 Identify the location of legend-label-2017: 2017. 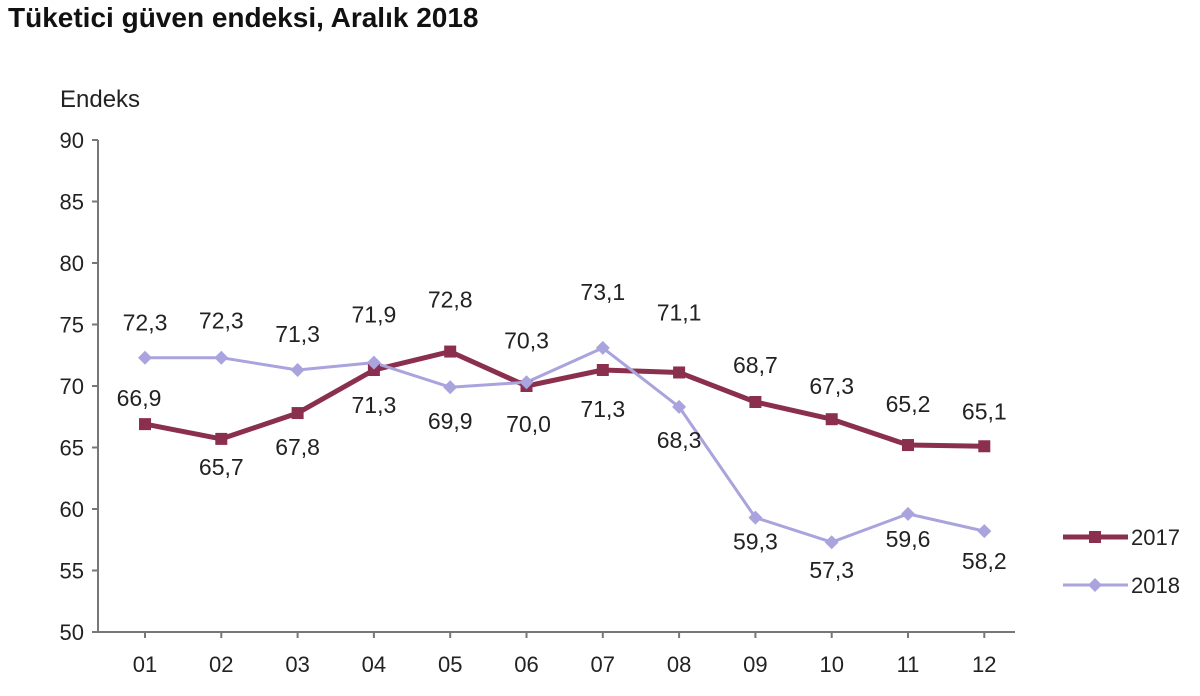
(1155, 537).